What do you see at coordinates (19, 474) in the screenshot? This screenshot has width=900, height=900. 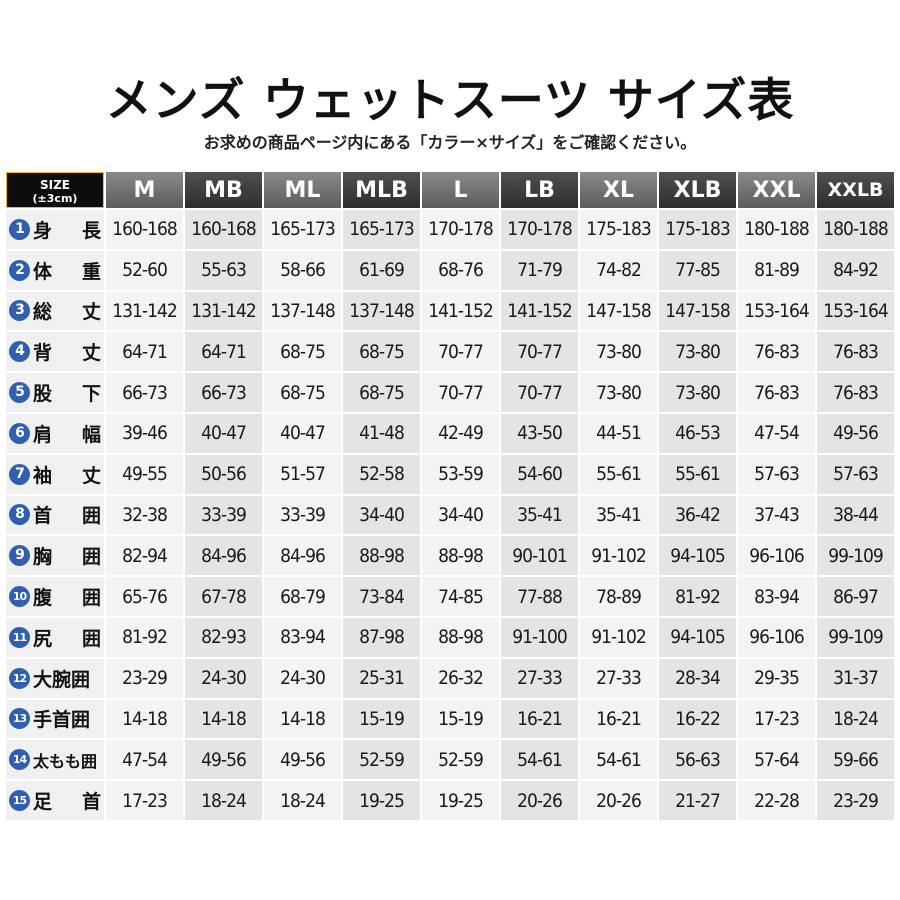 I see `row-number-badge: 7` at bounding box center [19, 474].